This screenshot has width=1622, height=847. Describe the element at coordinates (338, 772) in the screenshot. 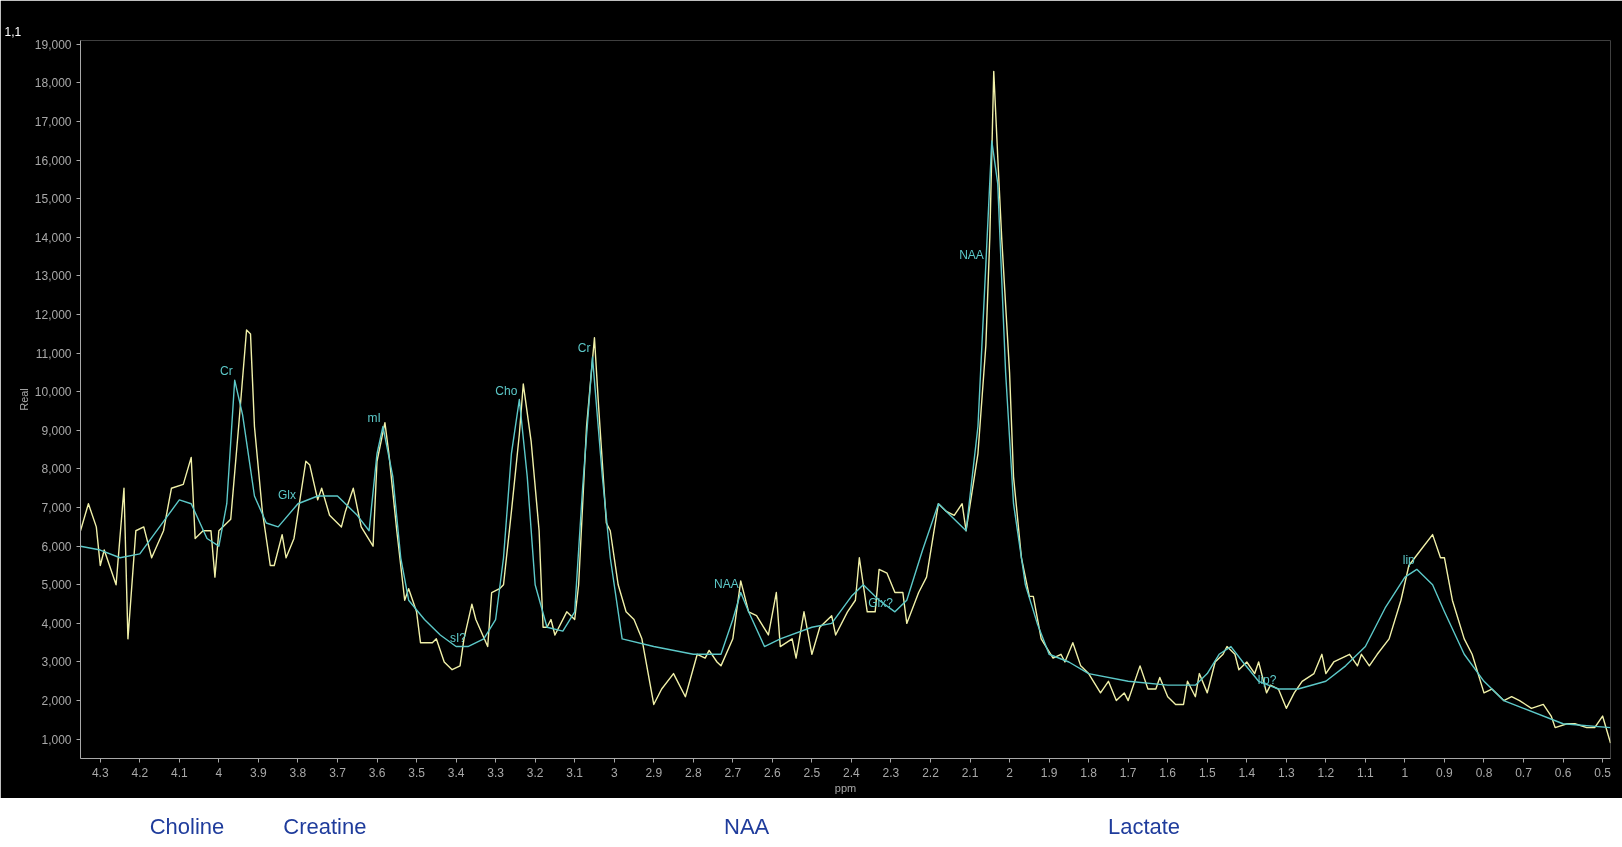

I see `x-tick-label: 3.7` at that location.